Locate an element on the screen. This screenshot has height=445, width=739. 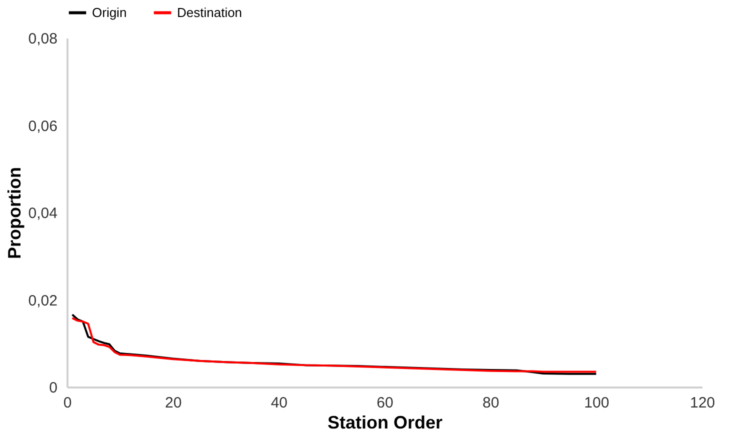
y-axis-title: Proportion is located at coordinates (14, 213).